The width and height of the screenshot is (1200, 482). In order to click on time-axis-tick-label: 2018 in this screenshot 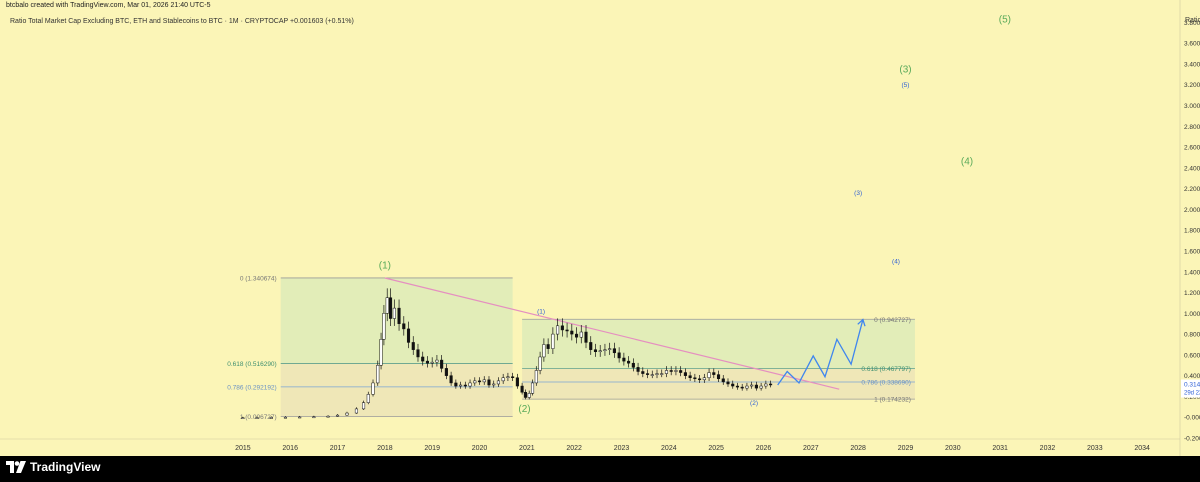, I will do `click(385, 448)`.